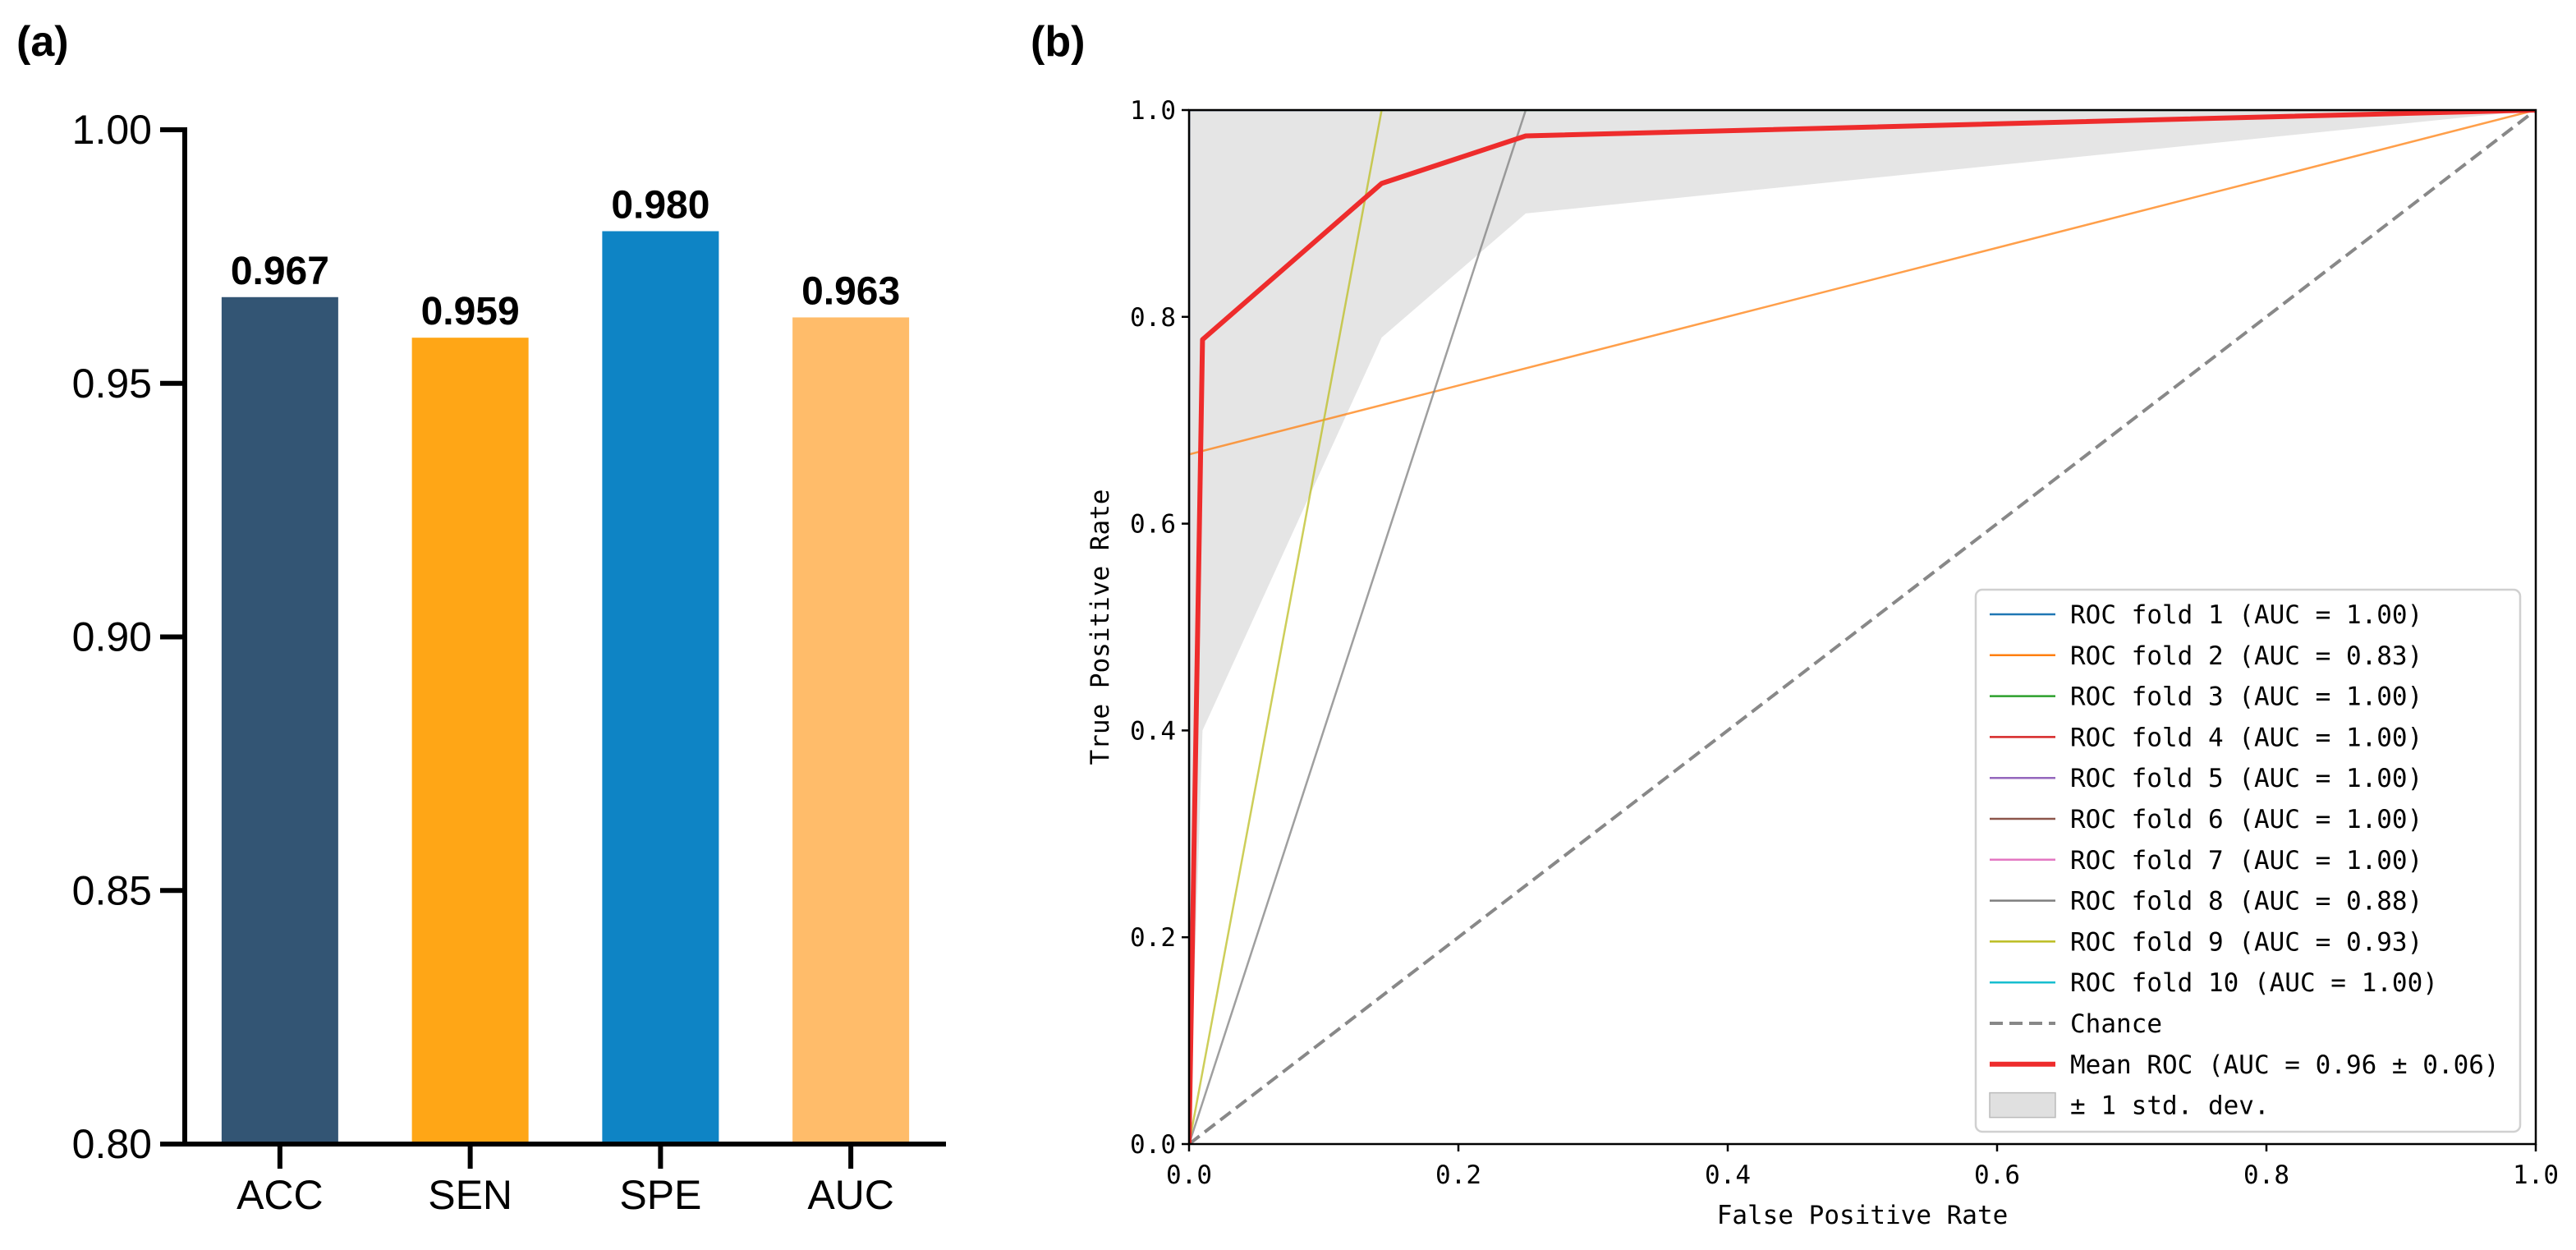 This screenshot has height=1250, width=2576. Describe the element at coordinates (112, 637) in the screenshot. I see `bar-y-tick-label: 0.90` at that location.